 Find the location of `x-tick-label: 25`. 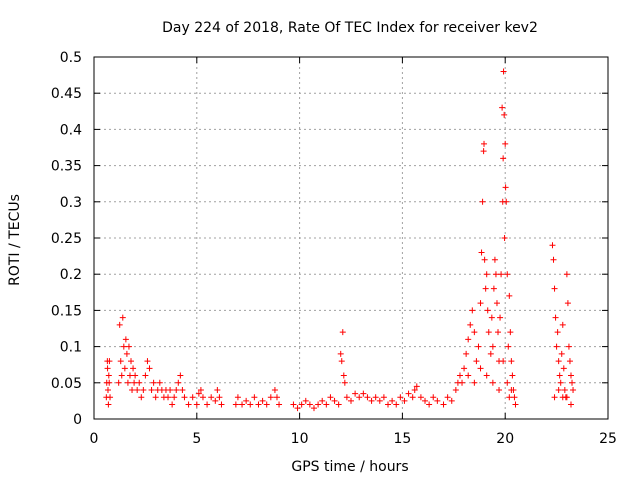

x-tick-label: 25 is located at coordinates (608, 439).